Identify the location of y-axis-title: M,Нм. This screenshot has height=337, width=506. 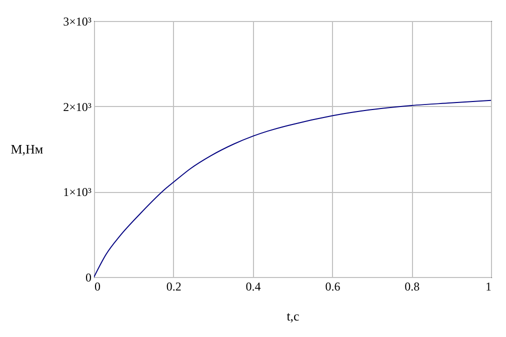
(27, 149).